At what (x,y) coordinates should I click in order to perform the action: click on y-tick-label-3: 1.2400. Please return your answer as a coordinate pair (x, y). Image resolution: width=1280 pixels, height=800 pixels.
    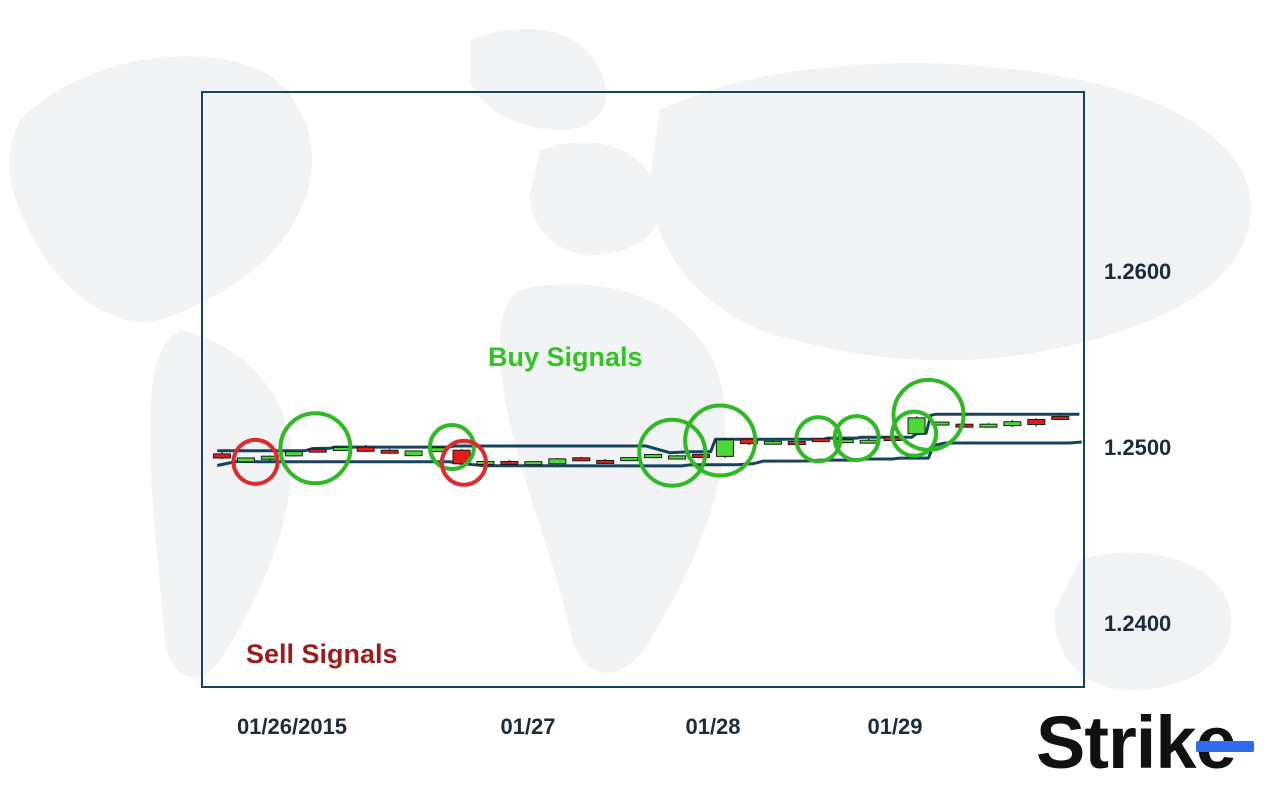
    Looking at the image, I should click on (1137, 623).